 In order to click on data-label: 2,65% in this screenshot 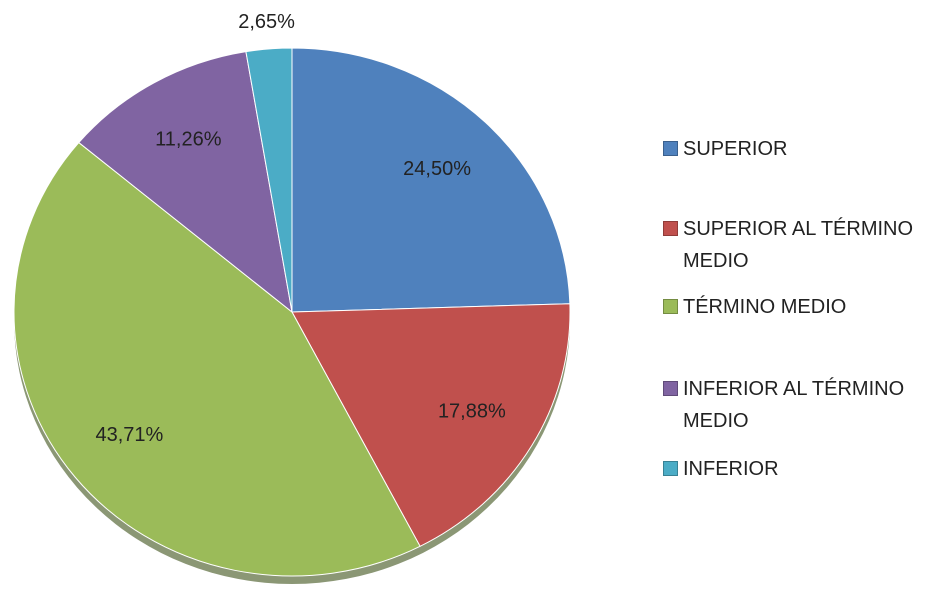, I will do `click(266, 22)`.